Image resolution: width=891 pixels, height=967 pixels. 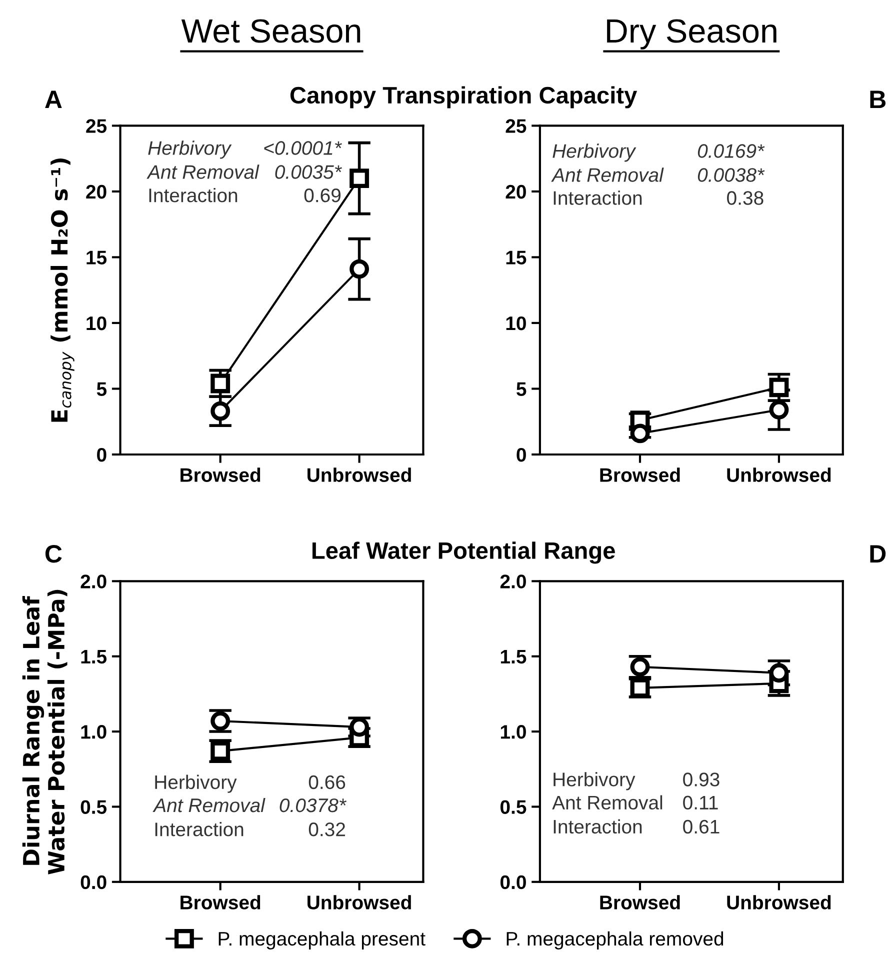 I want to click on y-axis-title: Diurnal Range in Leaf Water Potential (-MPa), so click(x=45, y=732).